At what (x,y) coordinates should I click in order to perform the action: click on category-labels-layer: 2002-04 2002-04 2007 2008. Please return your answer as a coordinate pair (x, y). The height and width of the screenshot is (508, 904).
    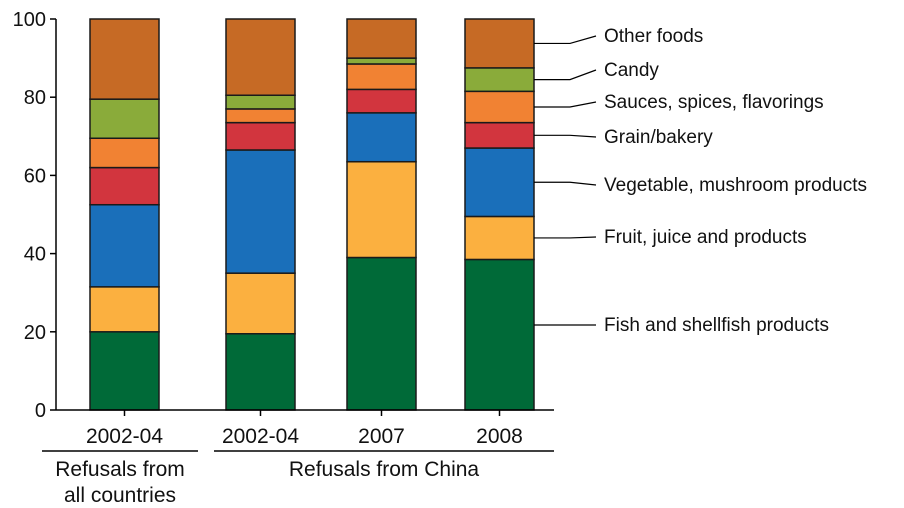
    Looking at the image, I should click on (304, 429).